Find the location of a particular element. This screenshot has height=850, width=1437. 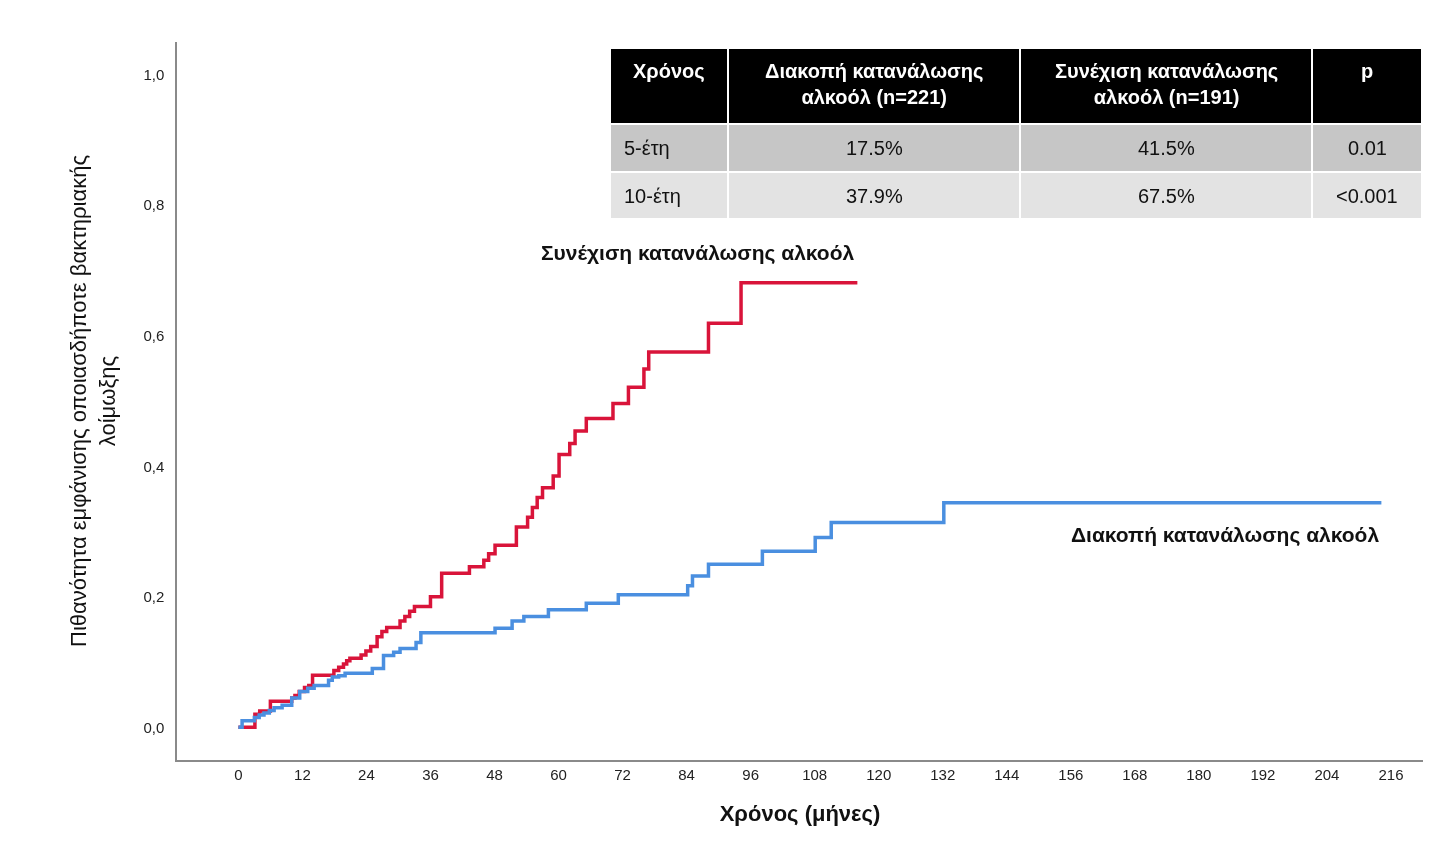

annotation: Χρόνος is located at coordinates (669, 71).